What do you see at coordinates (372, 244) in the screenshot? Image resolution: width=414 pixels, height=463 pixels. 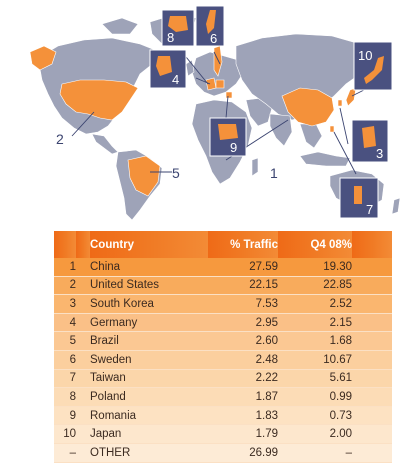 I see `header-end` at bounding box center [372, 244].